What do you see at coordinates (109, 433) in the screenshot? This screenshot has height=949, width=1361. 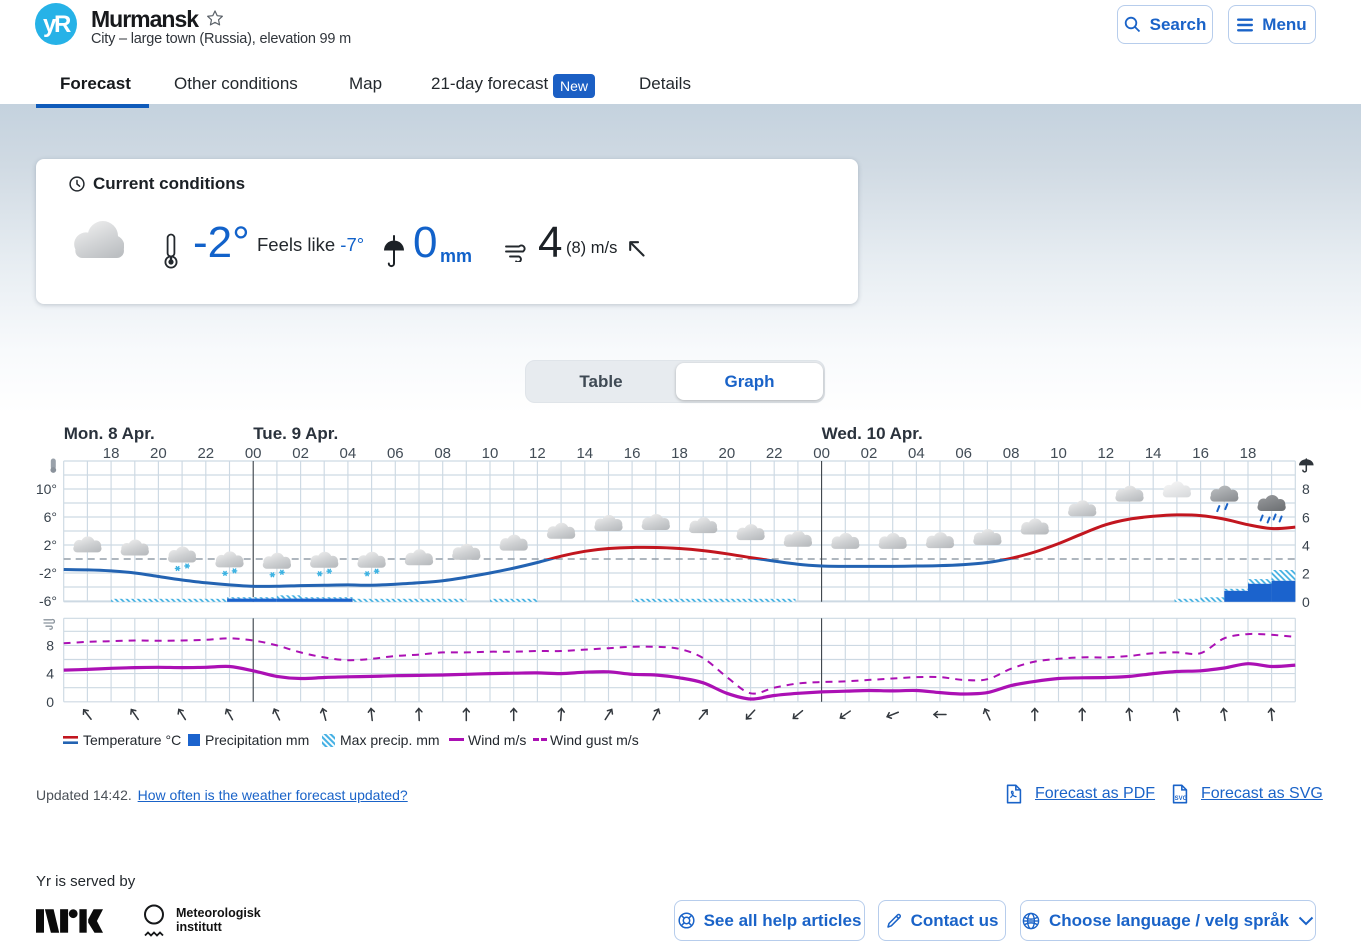 I see `svg-text: Mon. 8 Apr.` at bounding box center [109, 433].